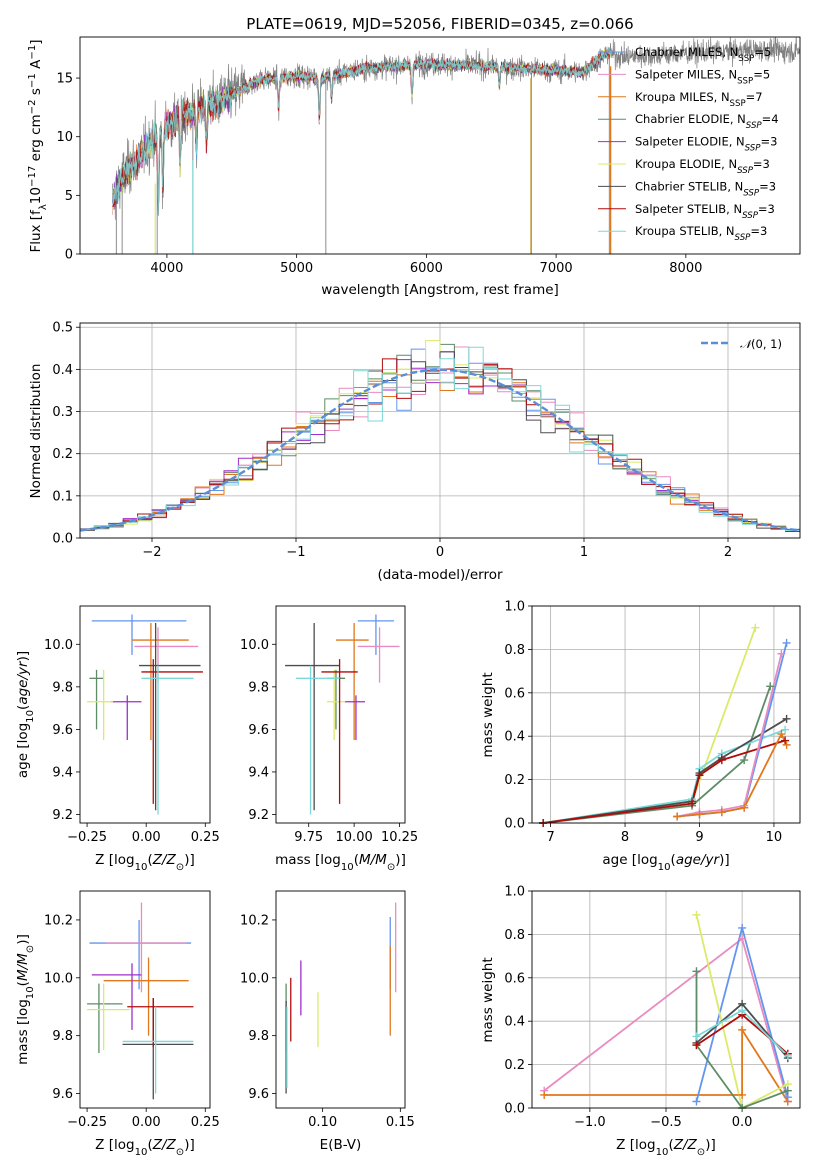  I want to click on tick-label-x: −1.0, so click(590, 1122).